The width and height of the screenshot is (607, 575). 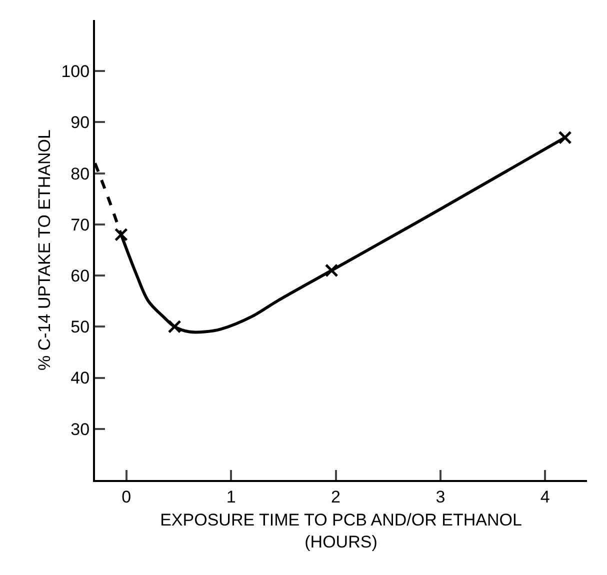 What do you see at coordinates (231, 496) in the screenshot?
I see `x-tick-label: 1` at bounding box center [231, 496].